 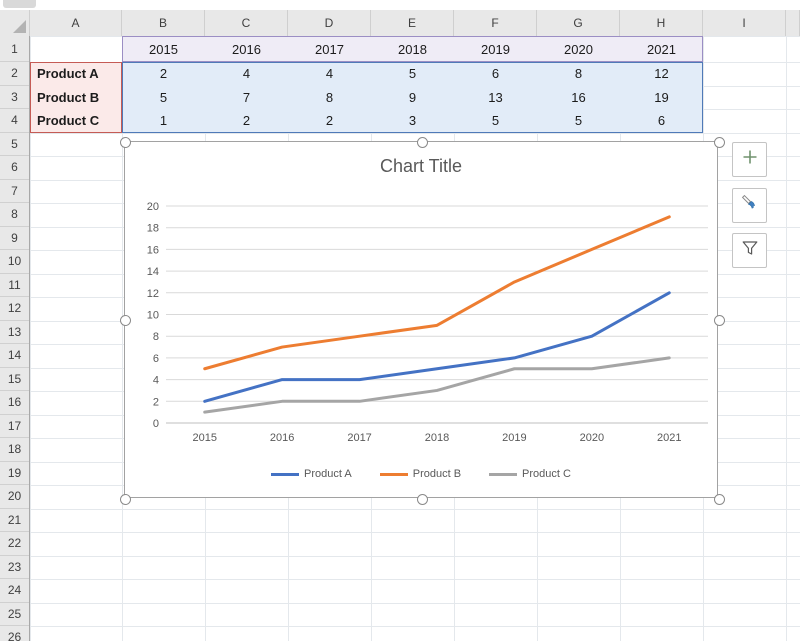 I want to click on cell-series-label: Product C, so click(x=76, y=121).